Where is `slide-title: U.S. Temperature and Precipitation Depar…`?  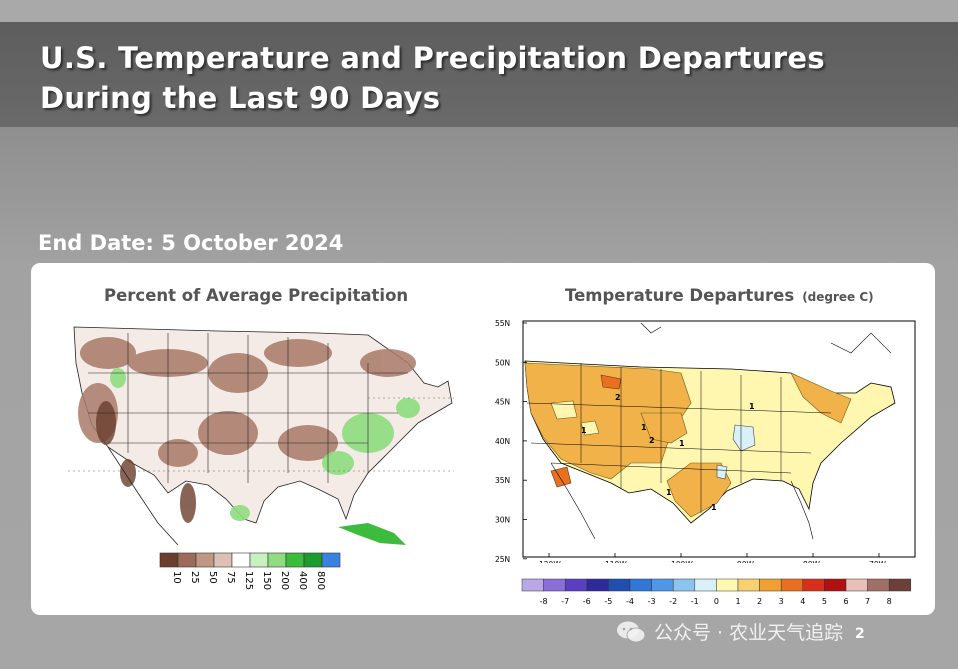
slide-title: U.S. Temperature and Precipitation Depar… is located at coordinates (432, 78).